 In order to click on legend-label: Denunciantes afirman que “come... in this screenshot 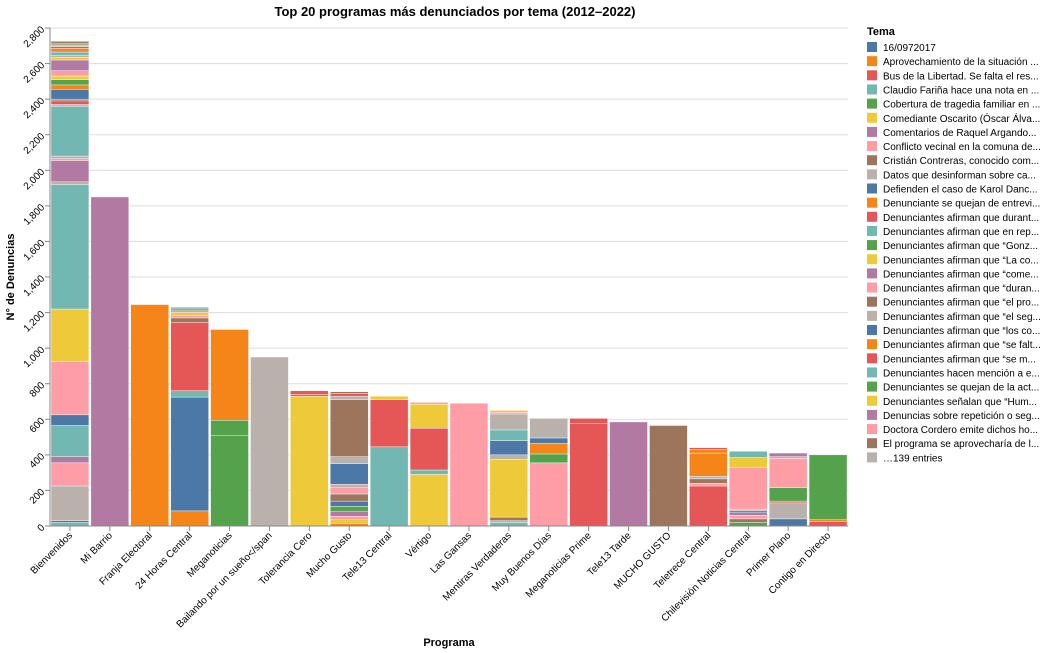, I will do `click(961, 274)`.